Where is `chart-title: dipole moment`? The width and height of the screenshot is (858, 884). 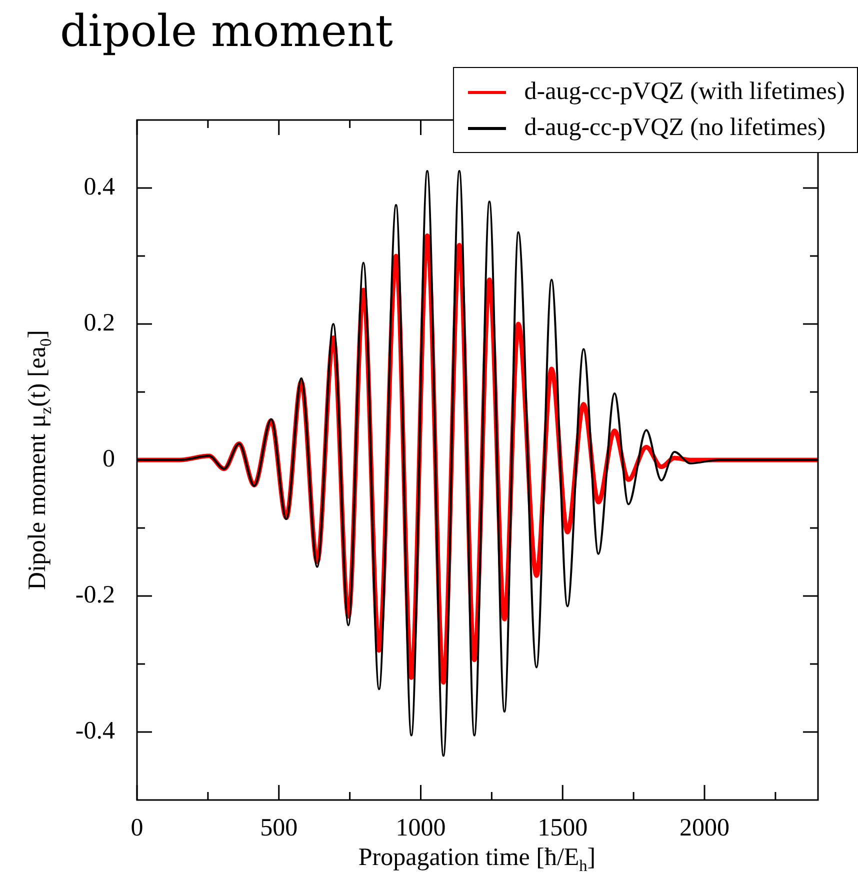
chart-title: dipole moment is located at coordinates (226, 31).